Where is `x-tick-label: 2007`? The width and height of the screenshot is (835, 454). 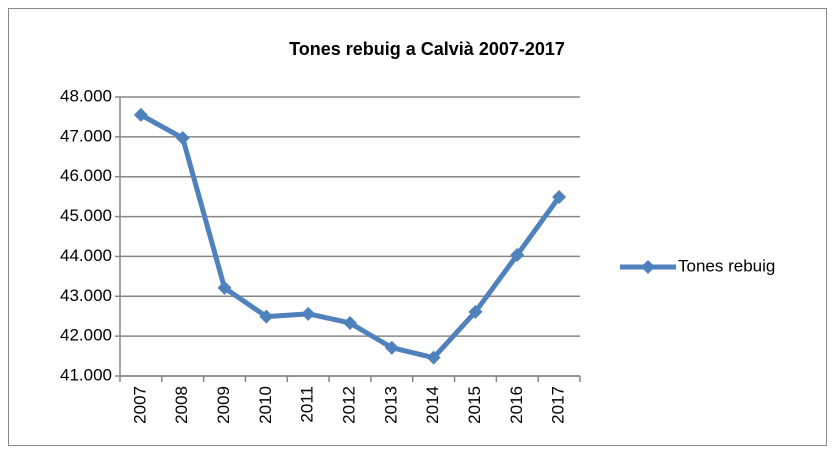
x-tick-label: 2007 is located at coordinates (139, 405).